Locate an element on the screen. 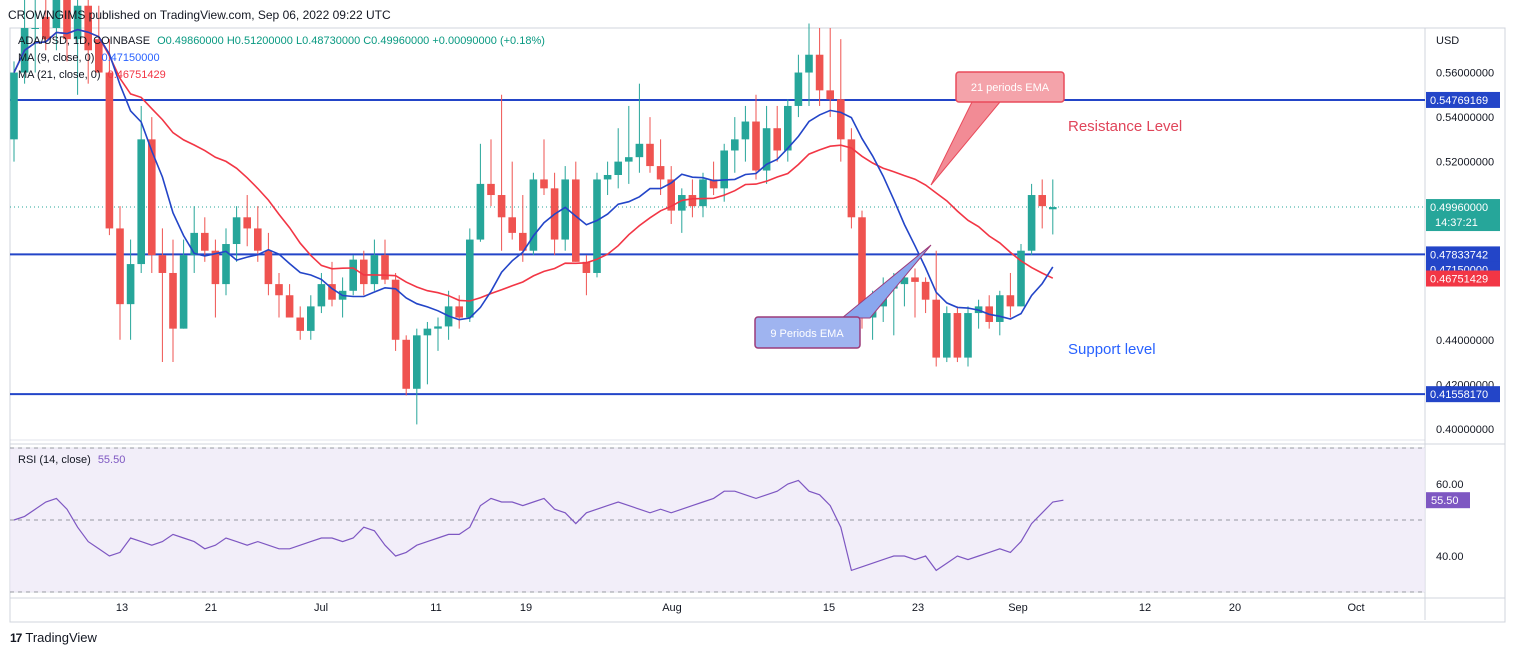 The height and width of the screenshot is (655, 1514). time-tick-label: 19 is located at coordinates (526, 608).